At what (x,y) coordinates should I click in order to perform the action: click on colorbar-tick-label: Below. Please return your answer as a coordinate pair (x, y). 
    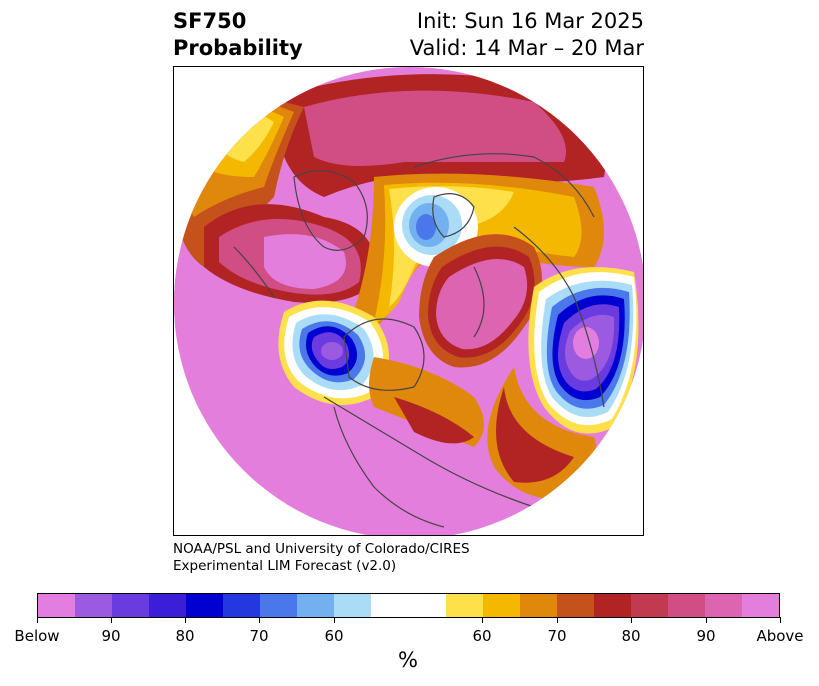
    Looking at the image, I should click on (37, 636).